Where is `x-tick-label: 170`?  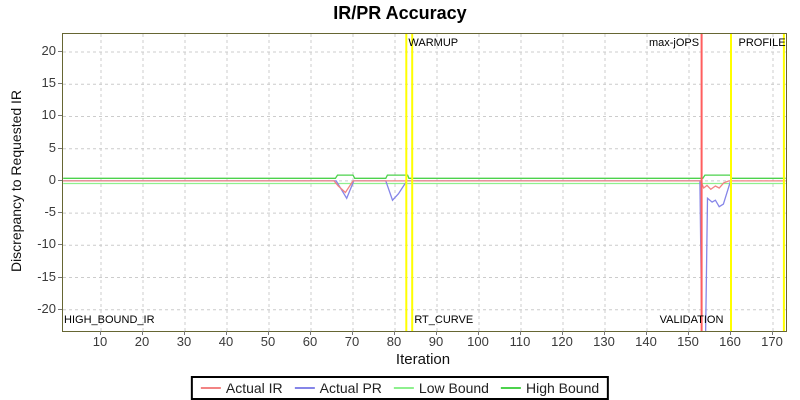
x-tick-label: 170 is located at coordinates (772, 341).